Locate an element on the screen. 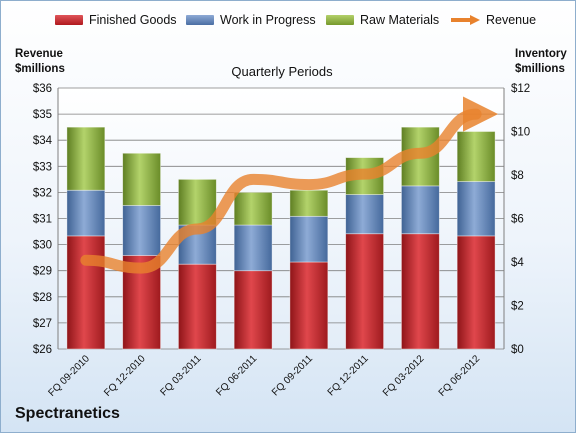 Image resolution: width=576 pixels, height=433 pixels. right-tick-label: $2 is located at coordinates (517, 307).